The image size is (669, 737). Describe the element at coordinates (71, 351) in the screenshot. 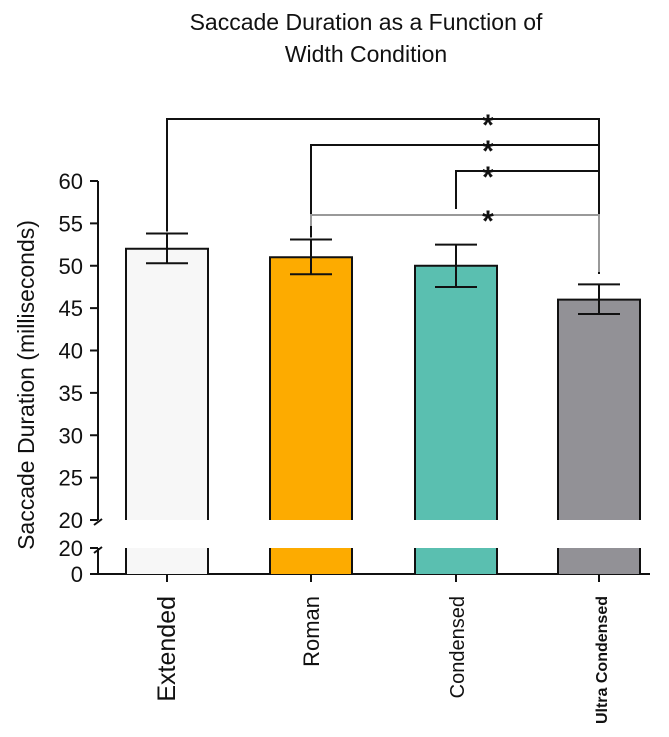

I see `y-tick-label: 40` at that location.